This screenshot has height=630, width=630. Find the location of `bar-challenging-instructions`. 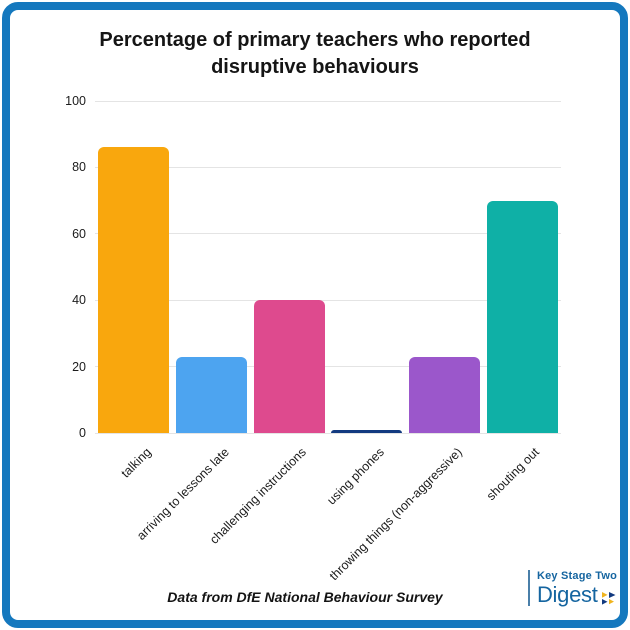

bar-challenging-instructions is located at coordinates (289, 366).